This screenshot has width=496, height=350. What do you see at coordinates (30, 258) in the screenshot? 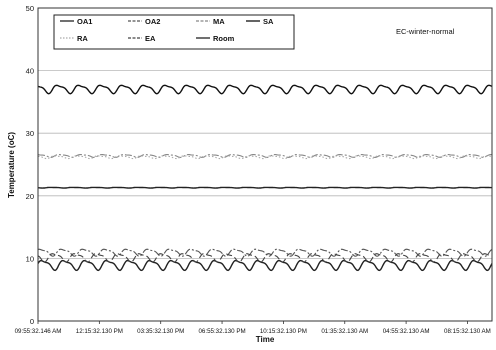
I see `y-tick-label: 10` at bounding box center [30, 258].